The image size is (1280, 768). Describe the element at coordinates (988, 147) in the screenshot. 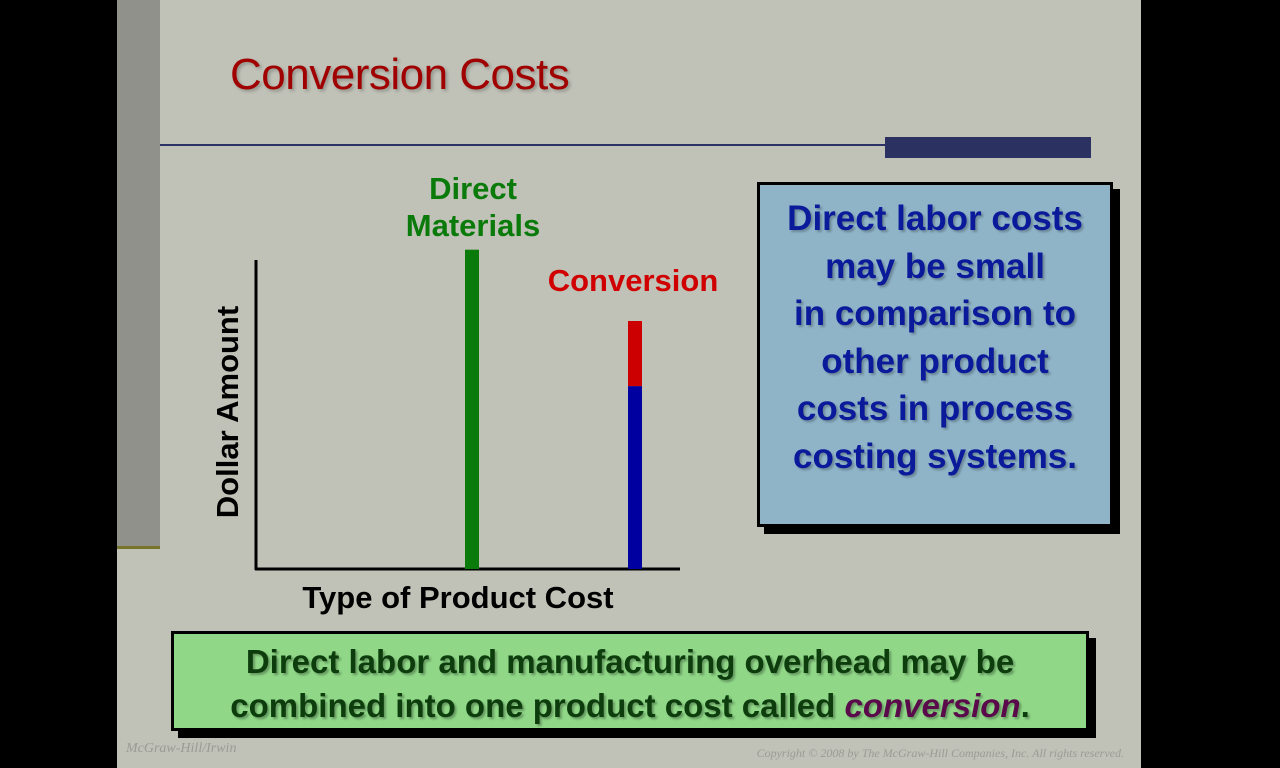

I see `title-divider-block` at that location.